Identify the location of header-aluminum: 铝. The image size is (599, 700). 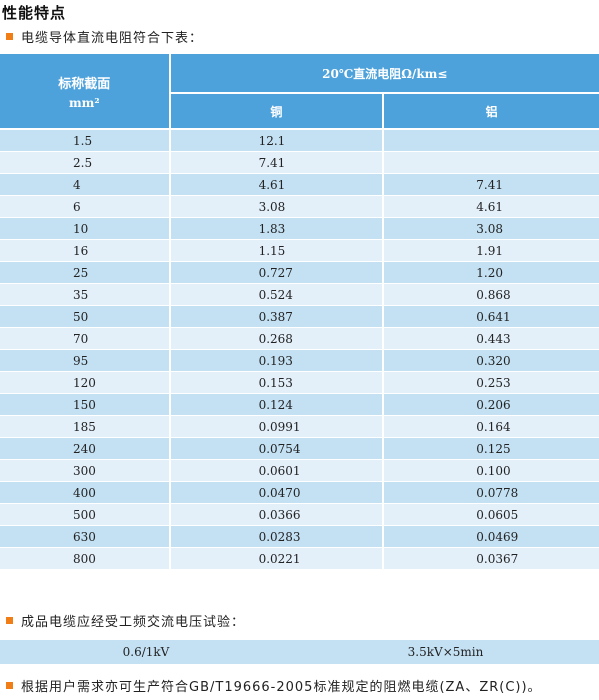
(491, 111).